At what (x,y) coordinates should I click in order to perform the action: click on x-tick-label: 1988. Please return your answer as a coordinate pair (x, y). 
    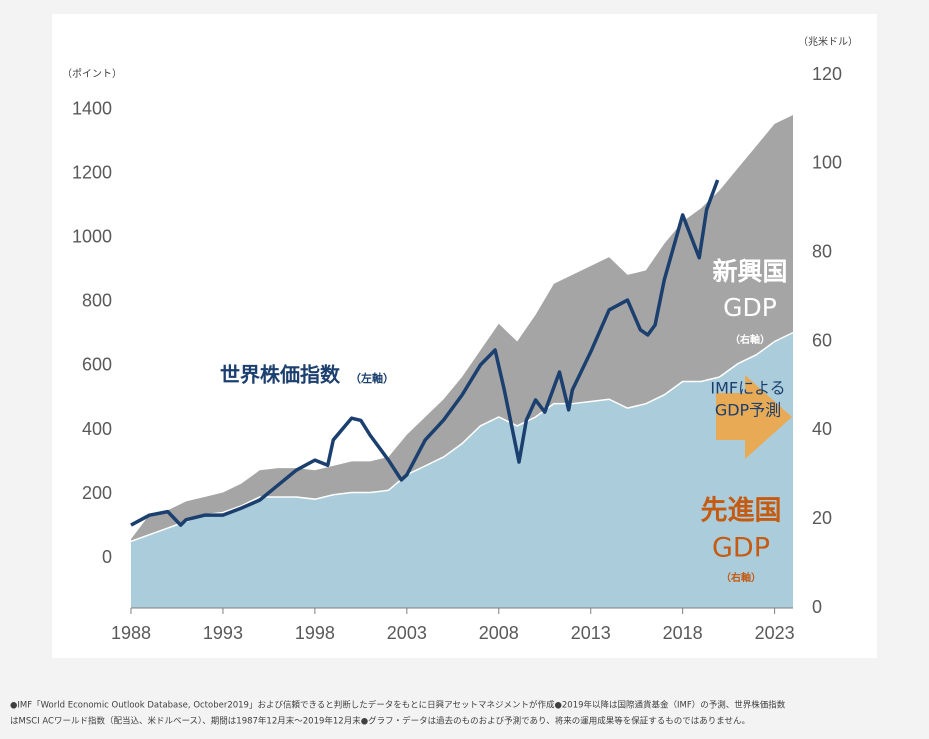
    Looking at the image, I should click on (131, 633).